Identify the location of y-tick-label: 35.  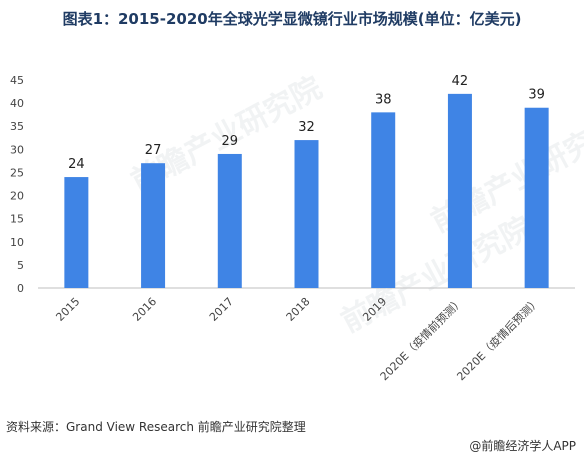
(17, 126).